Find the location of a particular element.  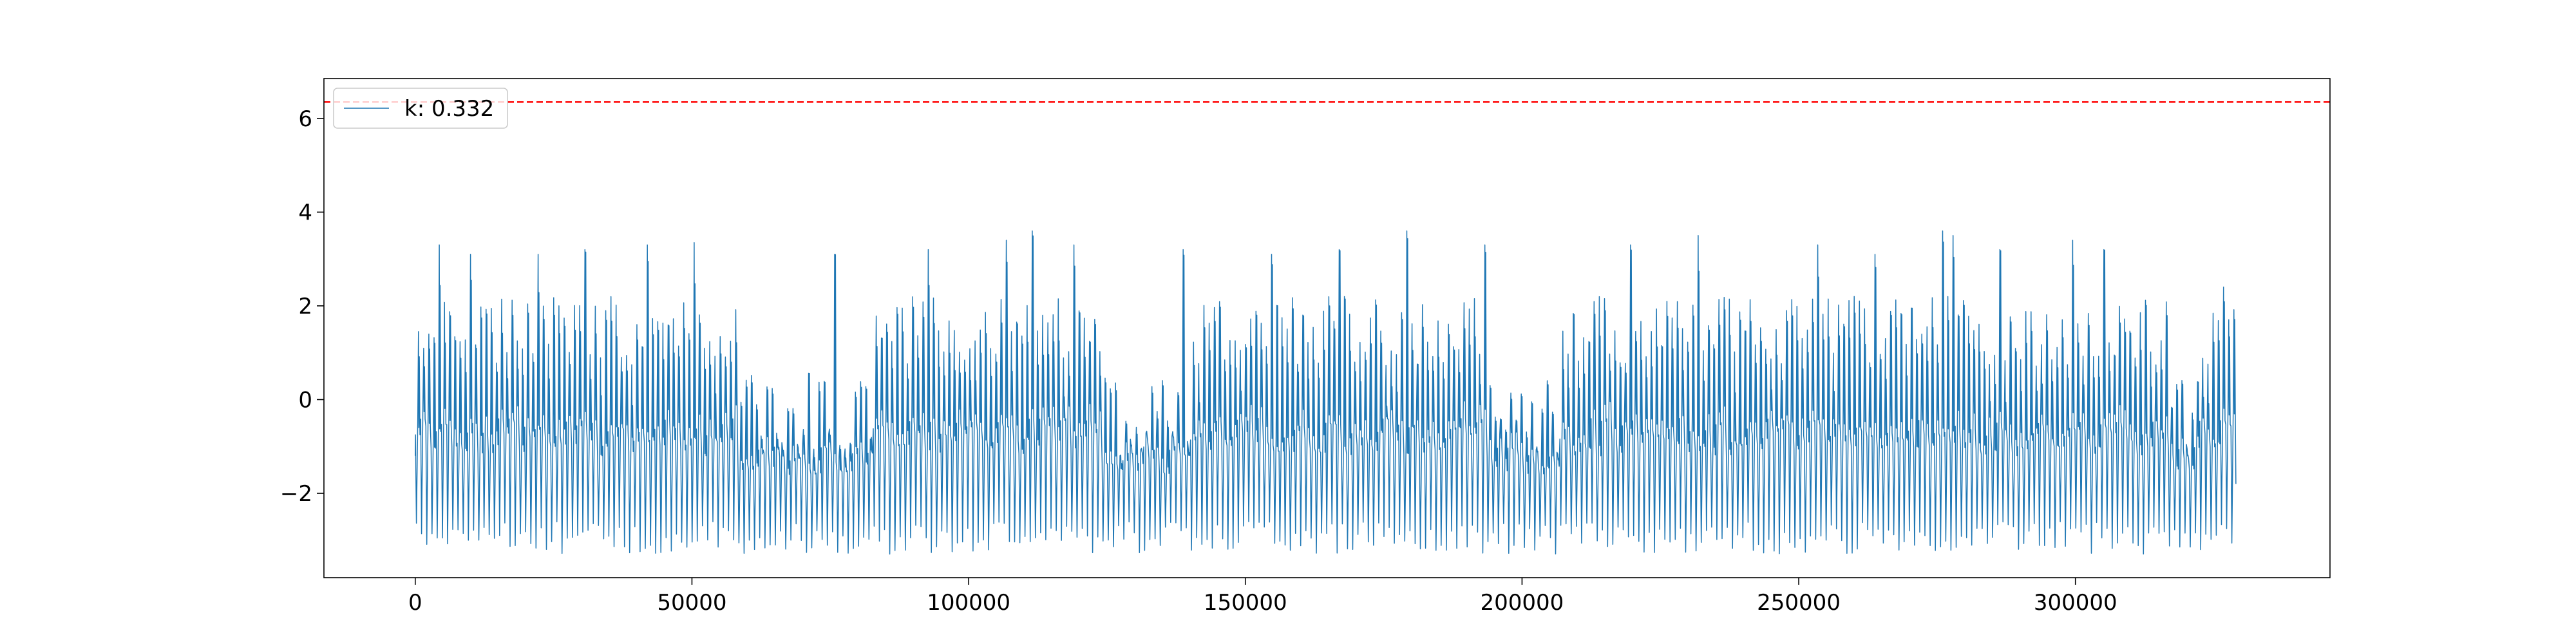

x-tick-label: 300000 is located at coordinates (2075, 603).